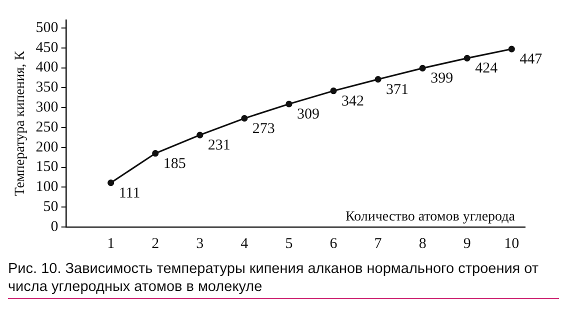  What do you see at coordinates (397, 90) in the screenshot?
I see `data-label: 371` at bounding box center [397, 90].